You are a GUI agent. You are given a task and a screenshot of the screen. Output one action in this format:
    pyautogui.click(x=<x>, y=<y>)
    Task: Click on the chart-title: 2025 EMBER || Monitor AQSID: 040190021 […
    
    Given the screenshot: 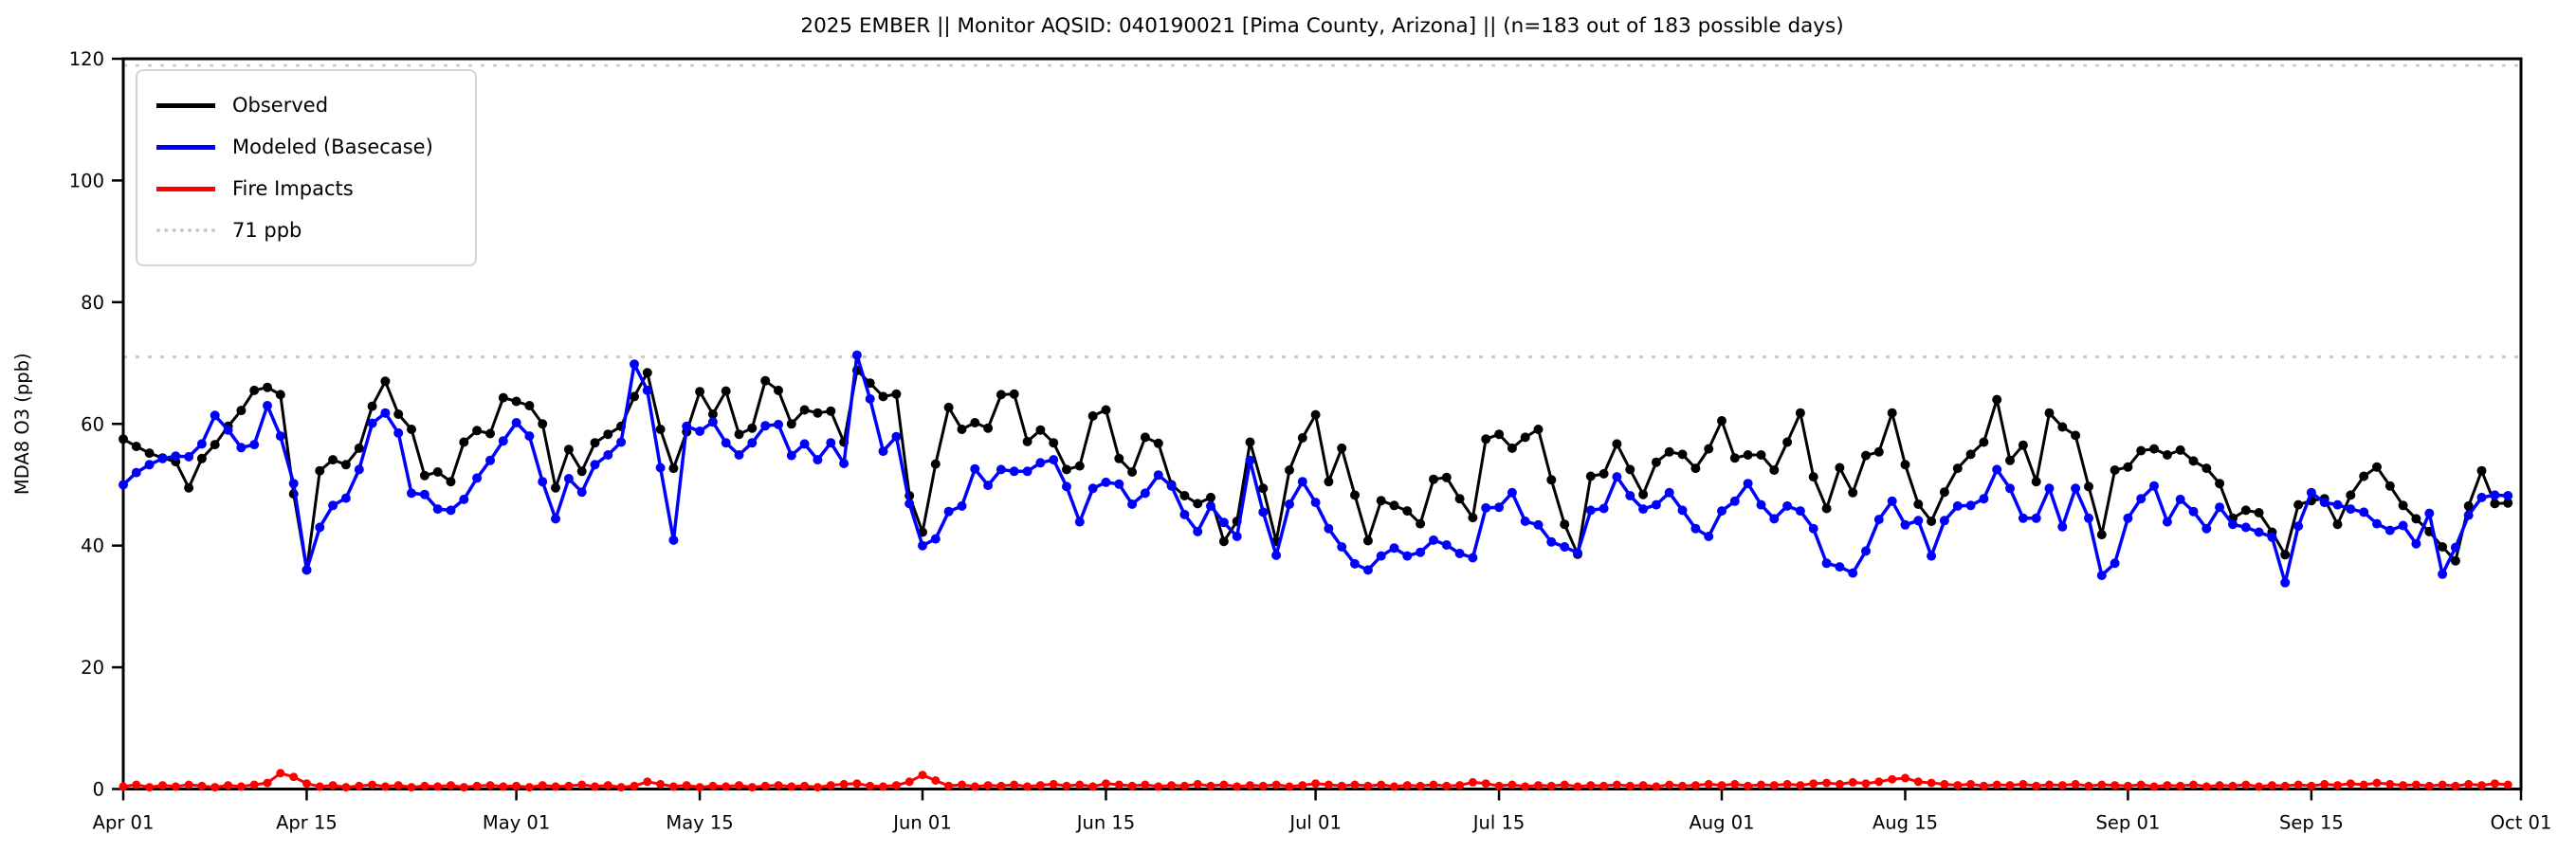 What is the action you would take?
    pyautogui.click(x=1321, y=26)
    